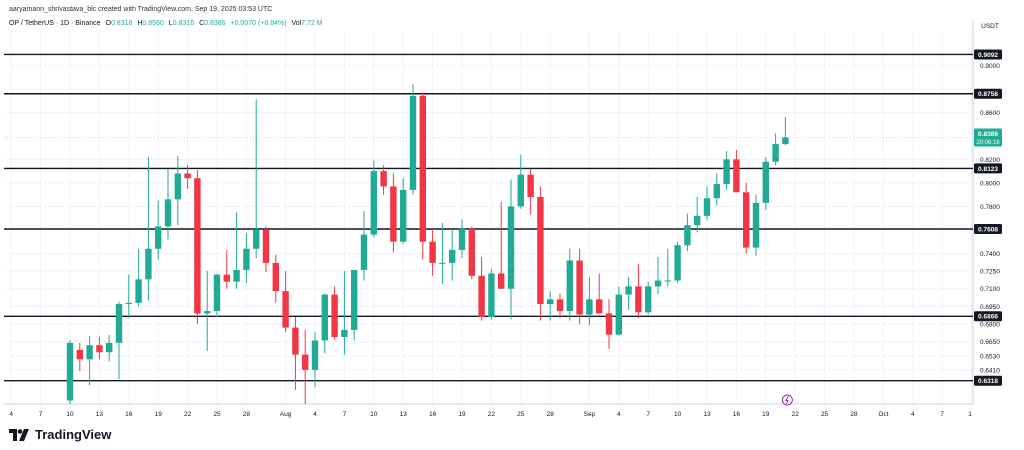 The image size is (1024, 450). I want to click on ohlc-open-value: 0.8316, so click(121, 23).